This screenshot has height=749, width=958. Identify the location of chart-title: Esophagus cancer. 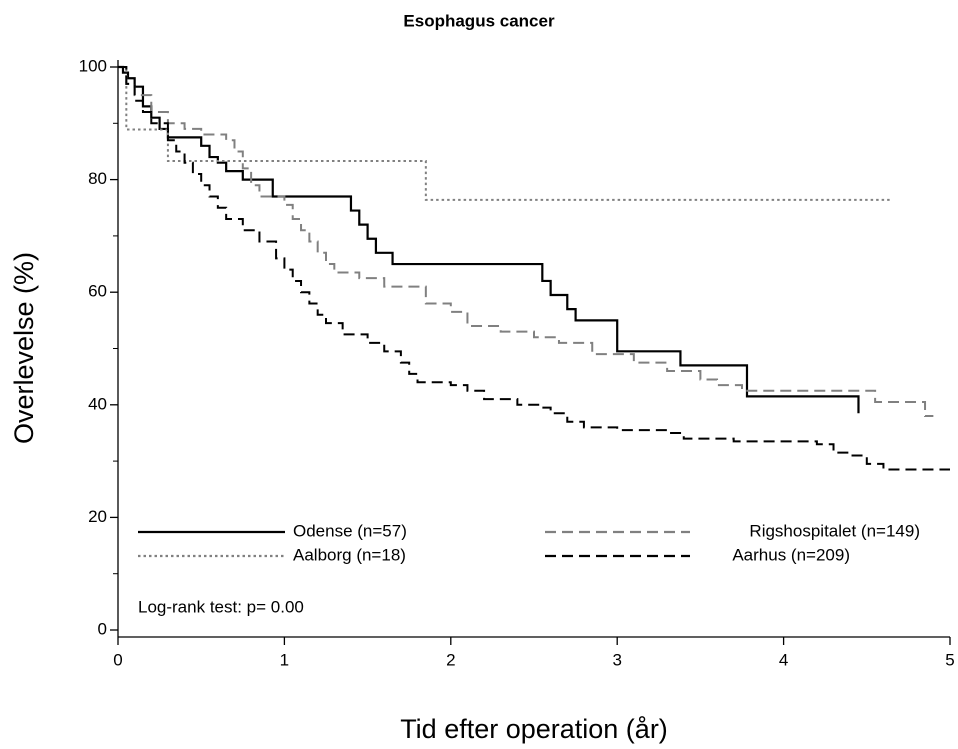
(479, 20).